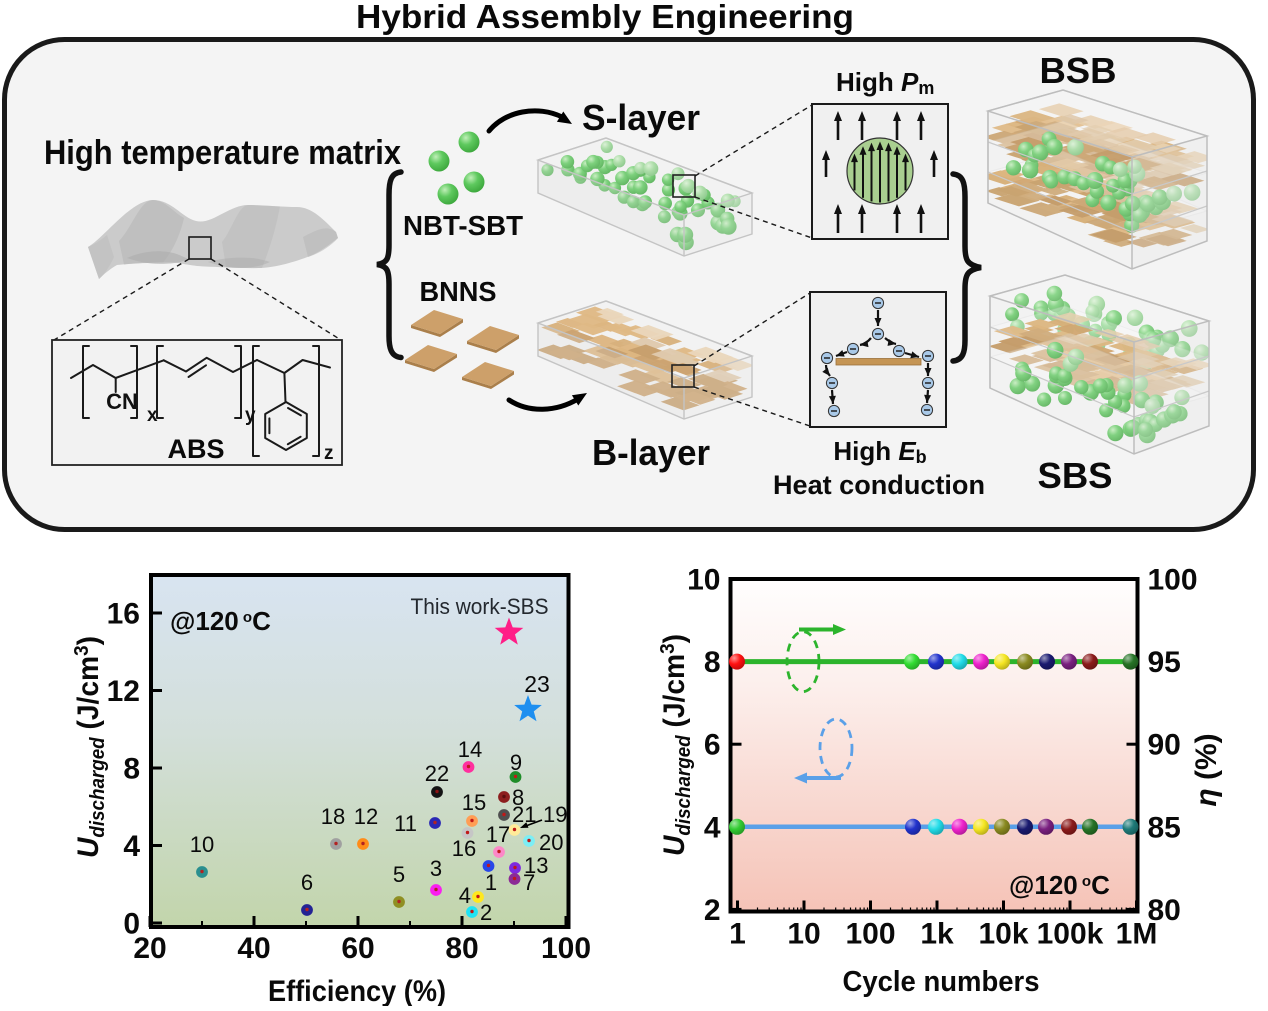 This screenshot has width=1268, height=1011. What do you see at coordinates (222, 153) in the screenshot?
I see `svg-text: High temperature matrix` at bounding box center [222, 153].